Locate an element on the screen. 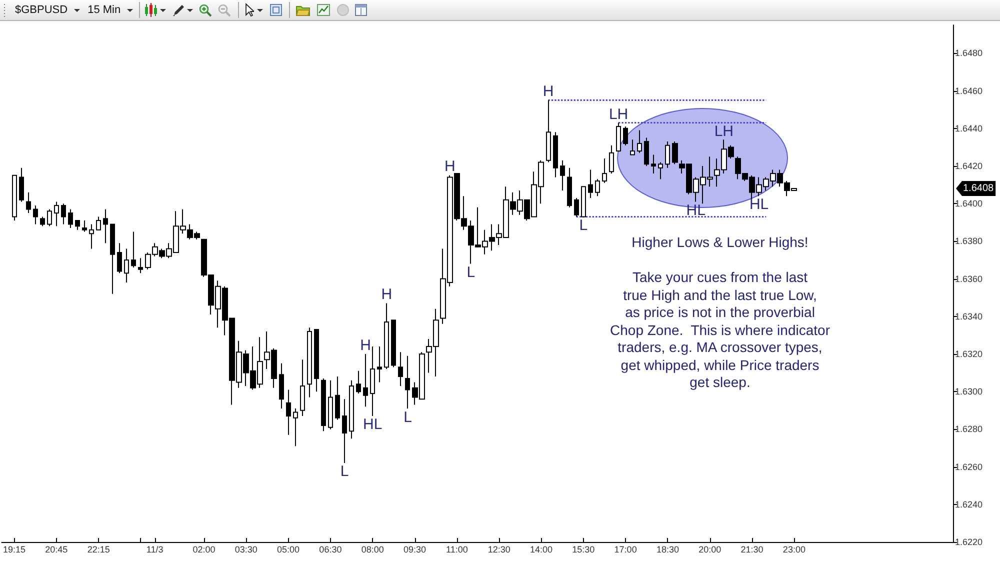  y-tick-label: 1.6280 is located at coordinates (969, 429).